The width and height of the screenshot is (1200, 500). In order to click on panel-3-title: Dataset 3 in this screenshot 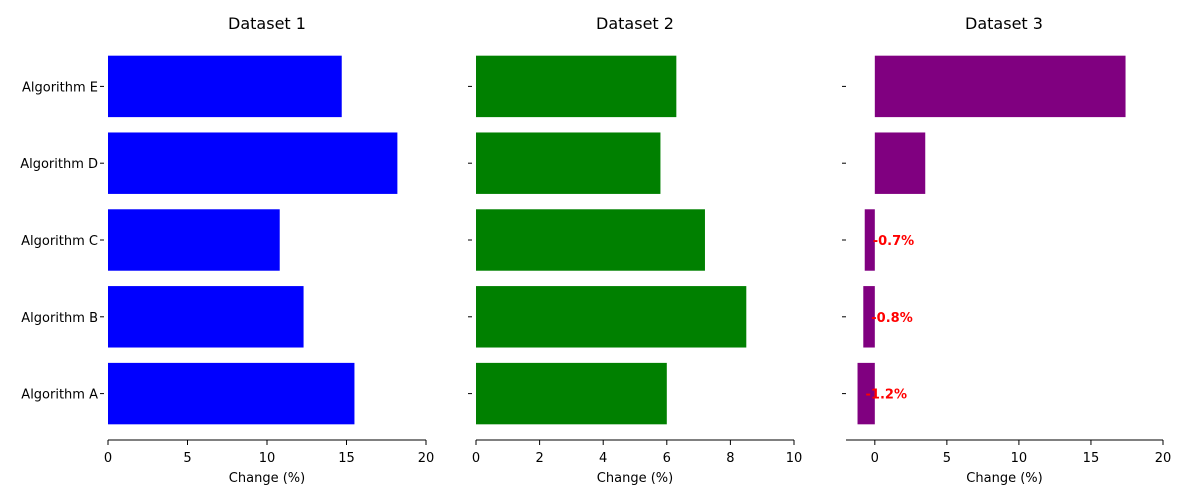, I will do `click(1004, 23)`.